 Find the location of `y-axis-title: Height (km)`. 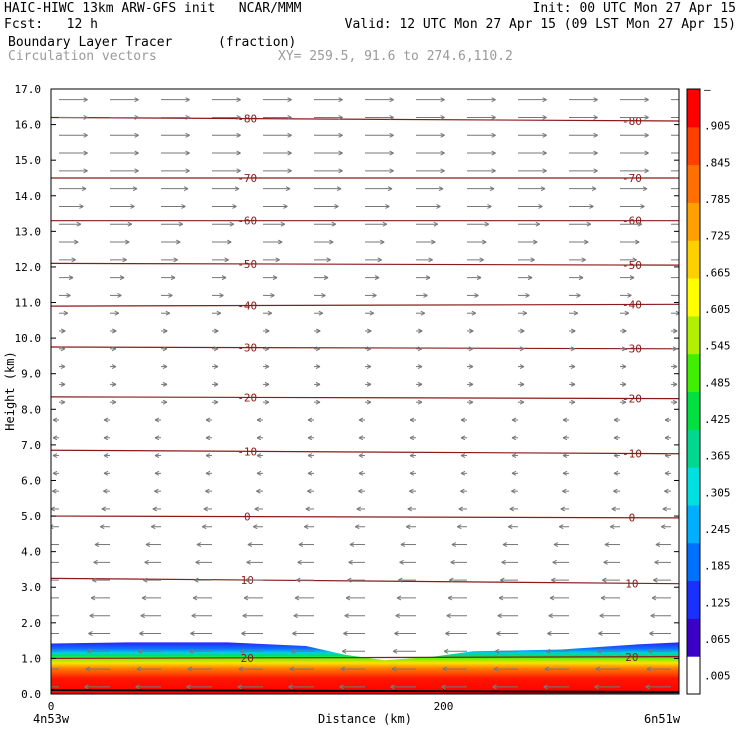

y-axis-title: Height (km) is located at coordinates (10, 390).